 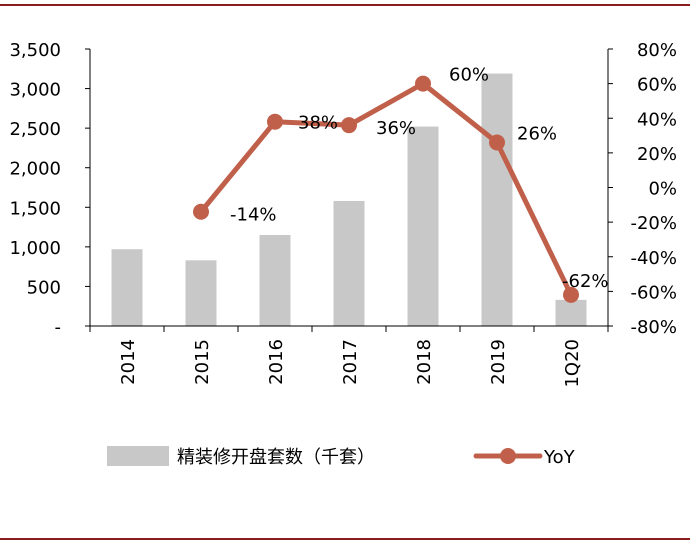 I want to click on x-tick-label-1Q20: 1Q20, so click(x=572, y=363).